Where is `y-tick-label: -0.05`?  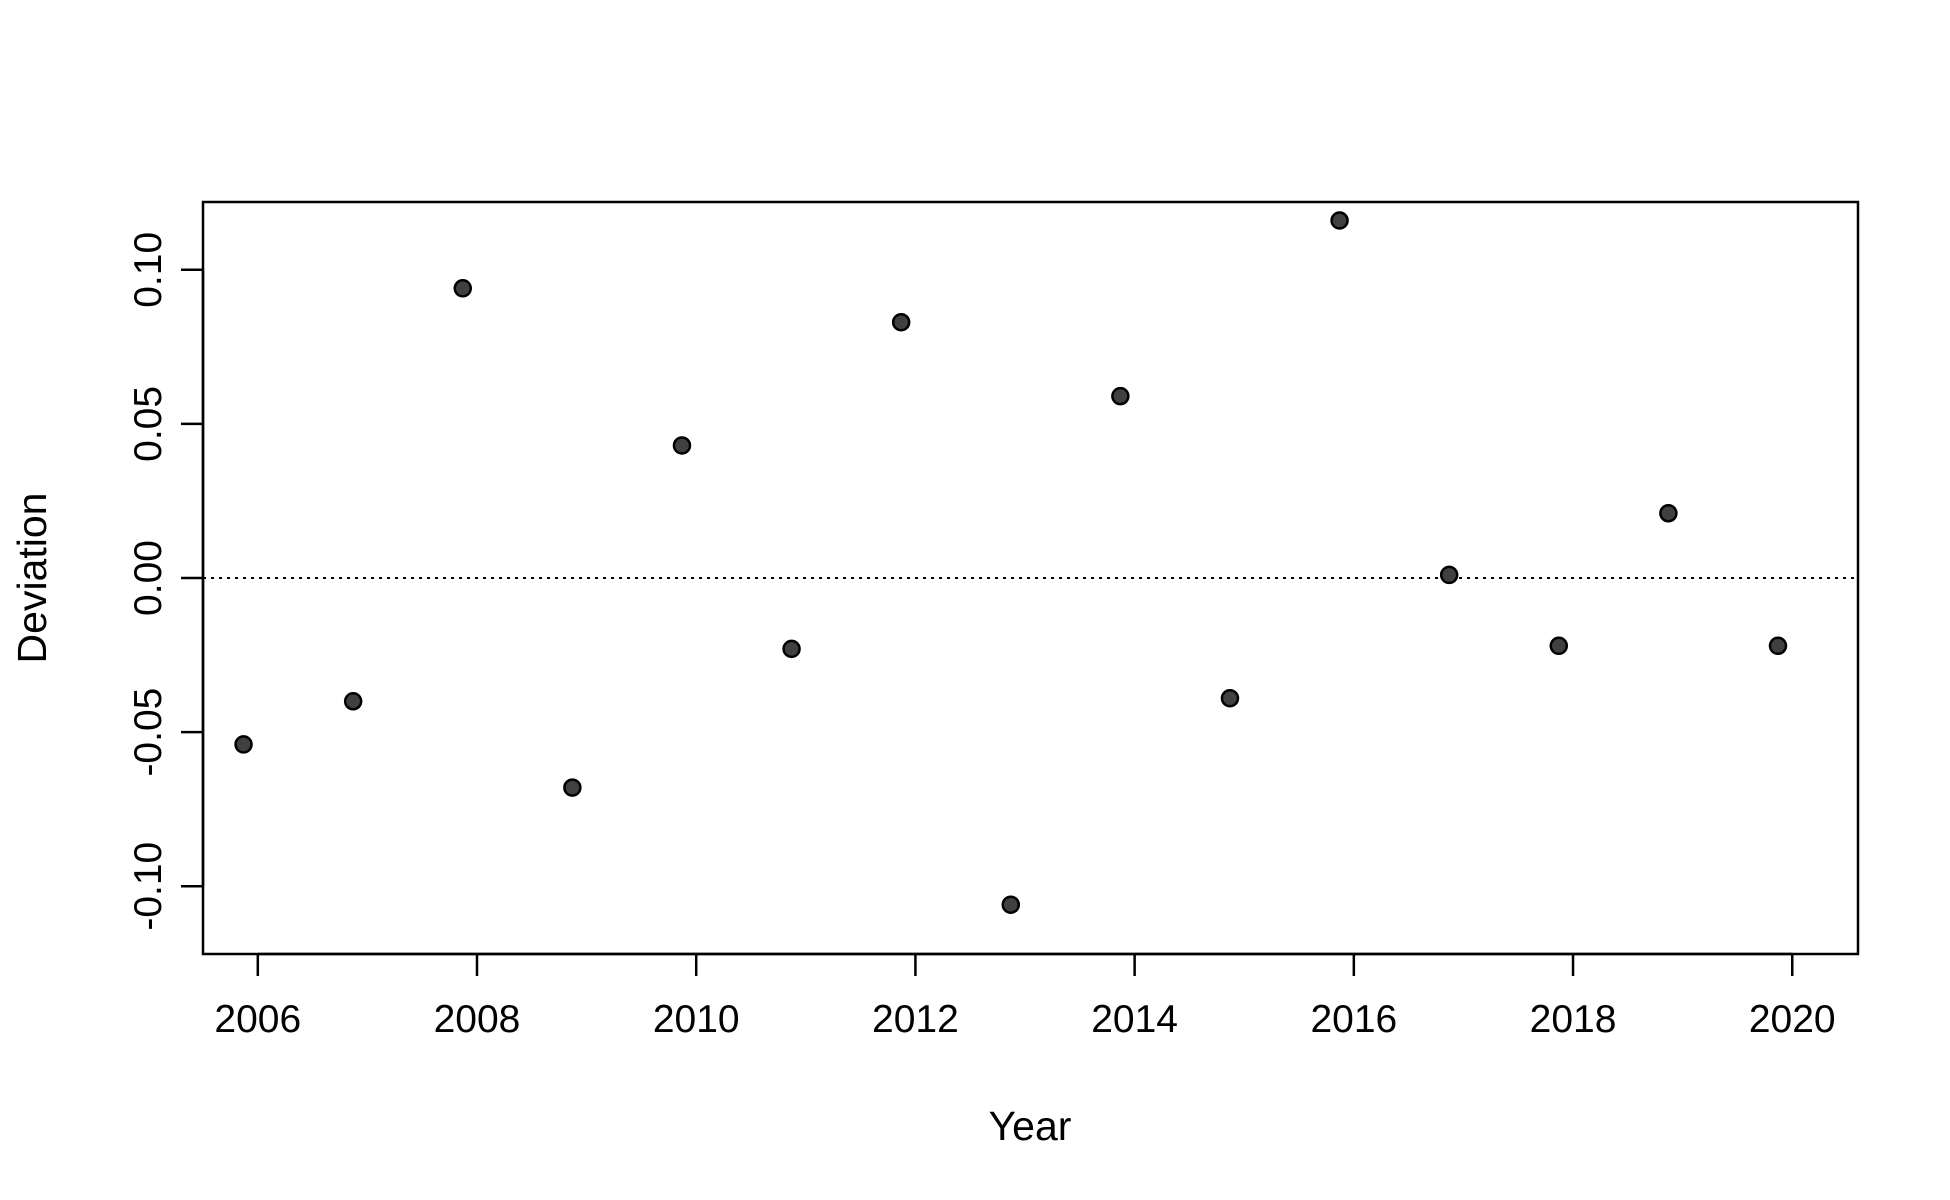
y-tick-label: -0.05 is located at coordinates (148, 732).